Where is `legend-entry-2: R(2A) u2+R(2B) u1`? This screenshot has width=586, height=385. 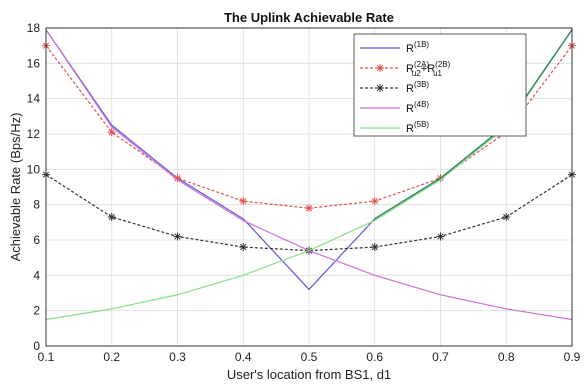 legend-entry-2: R(2A) u2+R(2B) u1 is located at coordinates (405, 69).